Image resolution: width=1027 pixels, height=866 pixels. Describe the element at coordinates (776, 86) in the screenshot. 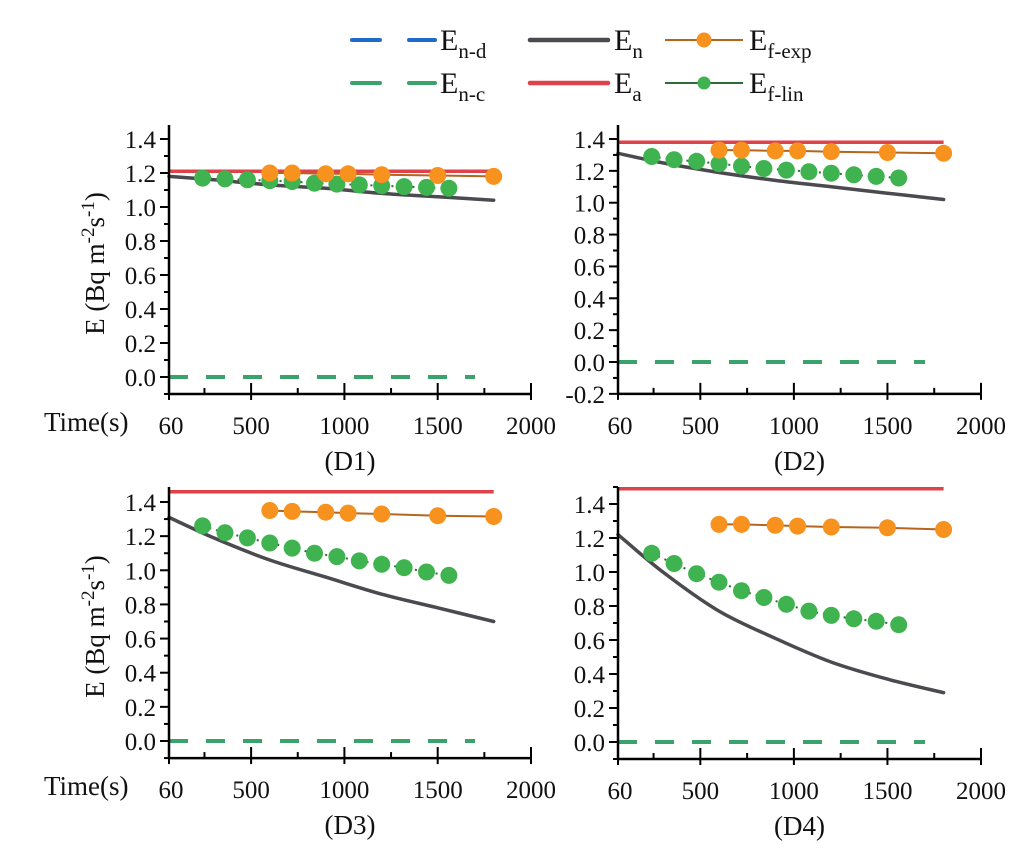

I see `legend-label: Ef-lin` at that location.